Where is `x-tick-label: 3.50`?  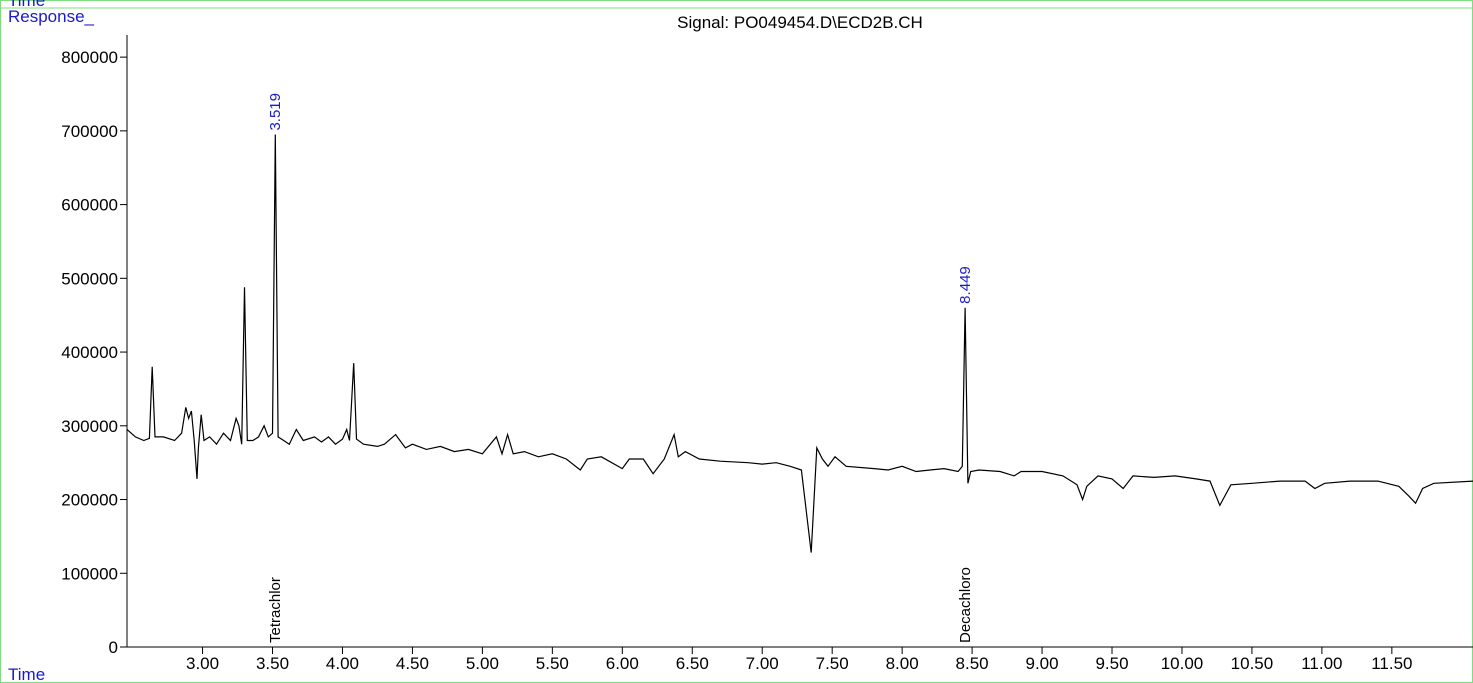 x-tick-label: 3.50 is located at coordinates (272, 663).